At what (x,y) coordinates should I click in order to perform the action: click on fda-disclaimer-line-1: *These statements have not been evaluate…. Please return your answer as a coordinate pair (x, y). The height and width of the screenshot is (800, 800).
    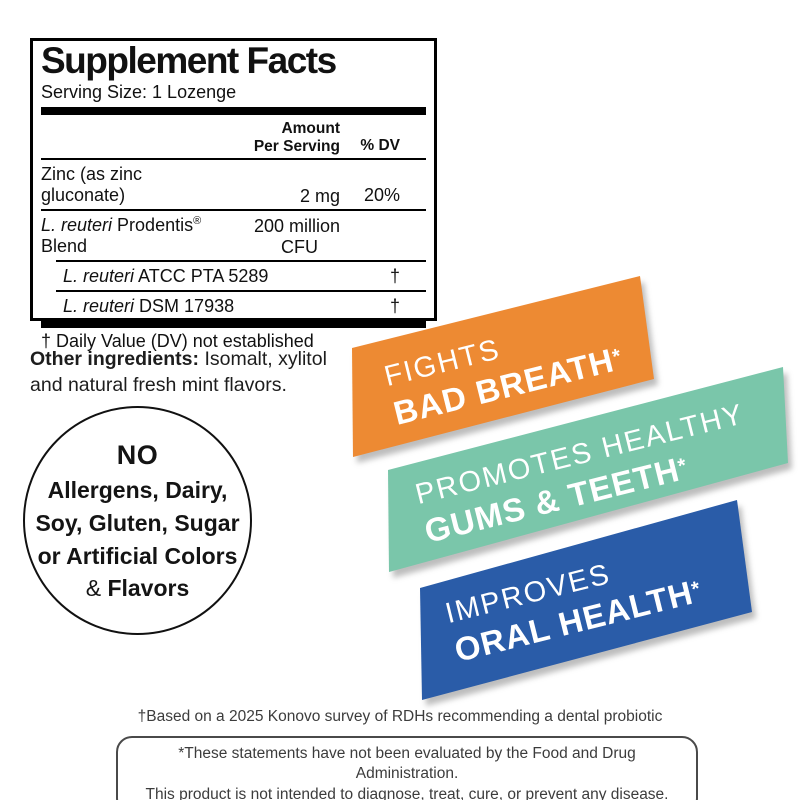
    Looking at the image, I should click on (407, 764).